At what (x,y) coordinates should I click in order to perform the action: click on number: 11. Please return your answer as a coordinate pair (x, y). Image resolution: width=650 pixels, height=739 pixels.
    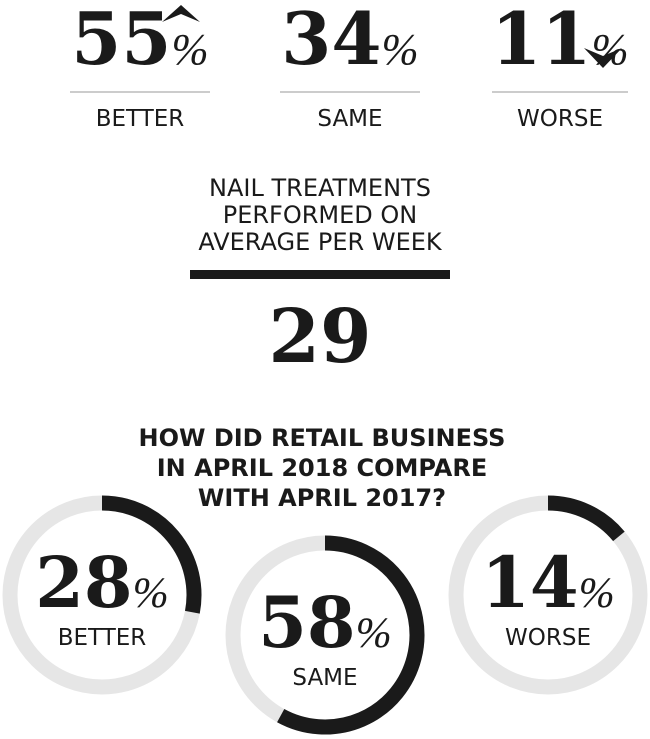
    Looking at the image, I should click on (541, 40).